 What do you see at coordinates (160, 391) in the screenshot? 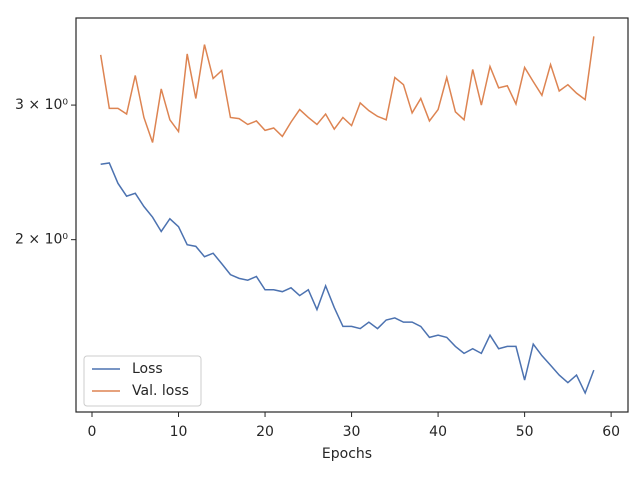
I see `legend-label: Val. loss` at bounding box center [160, 391].